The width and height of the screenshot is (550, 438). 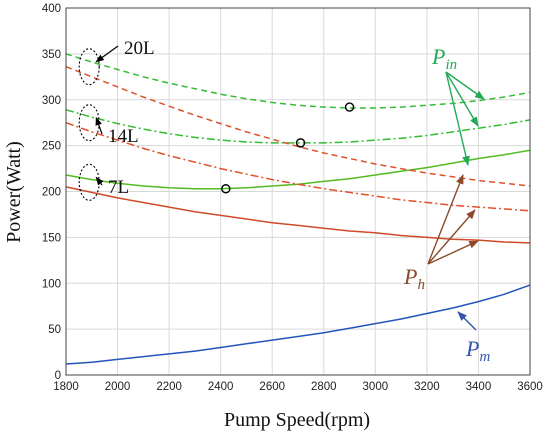 I want to click on x-tick-label: 3600, so click(x=530, y=387).